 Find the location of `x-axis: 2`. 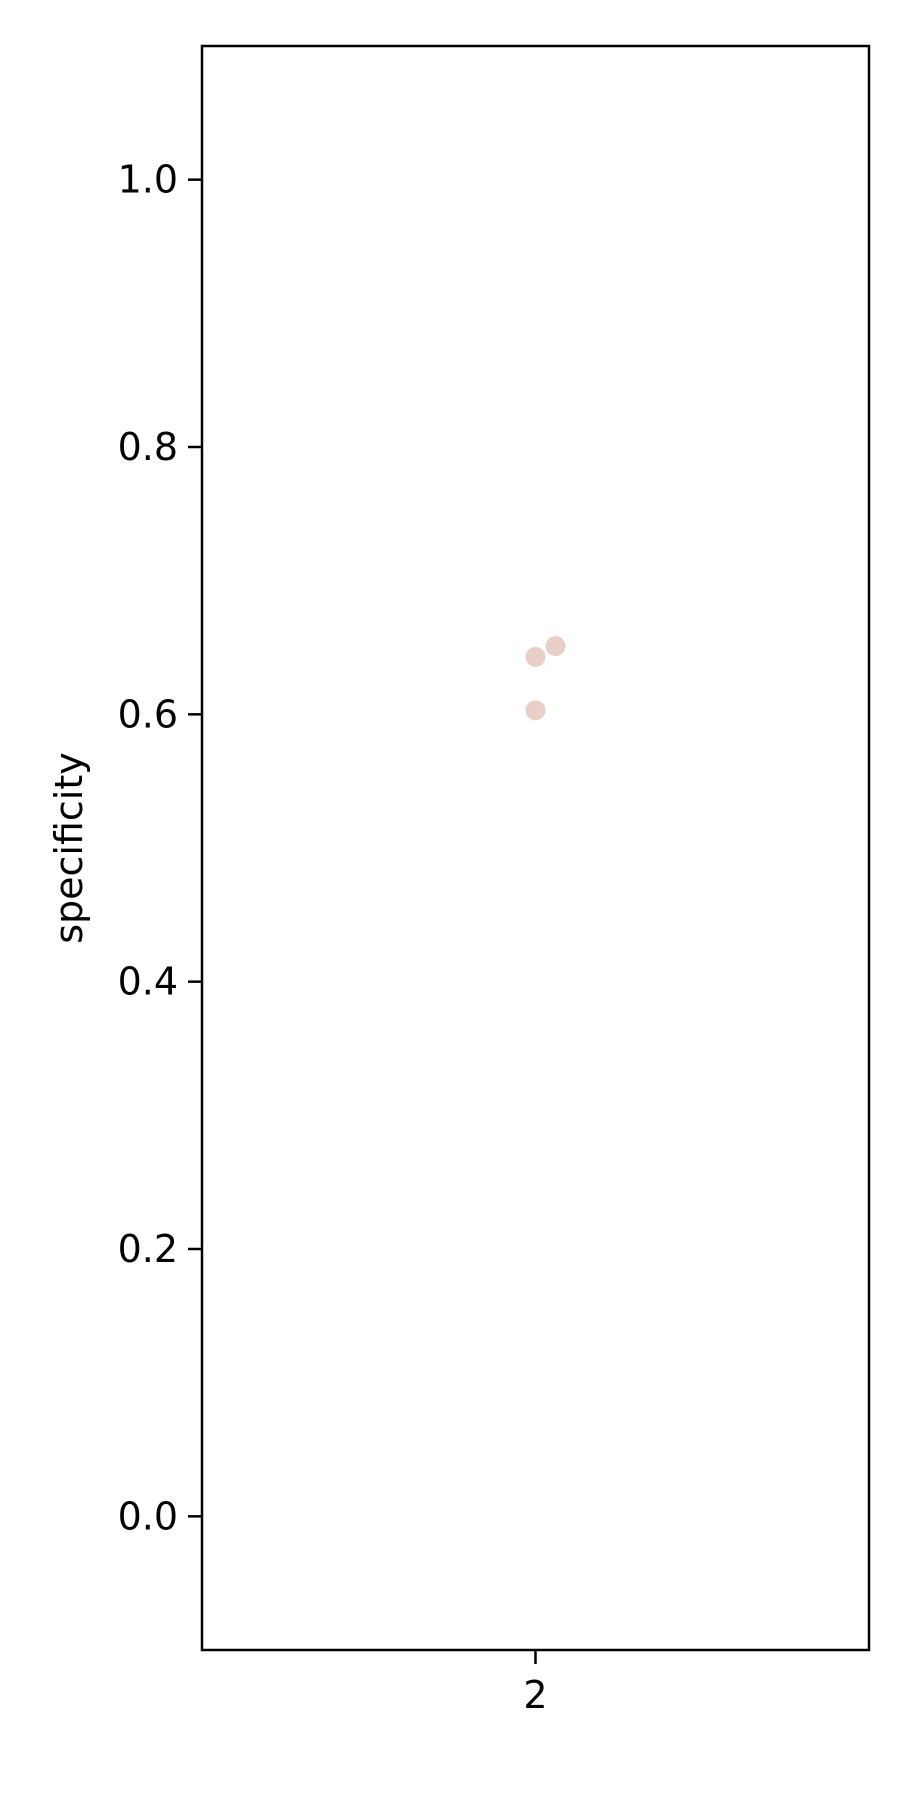

x-axis: 2 is located at coordinates (535, 1683).